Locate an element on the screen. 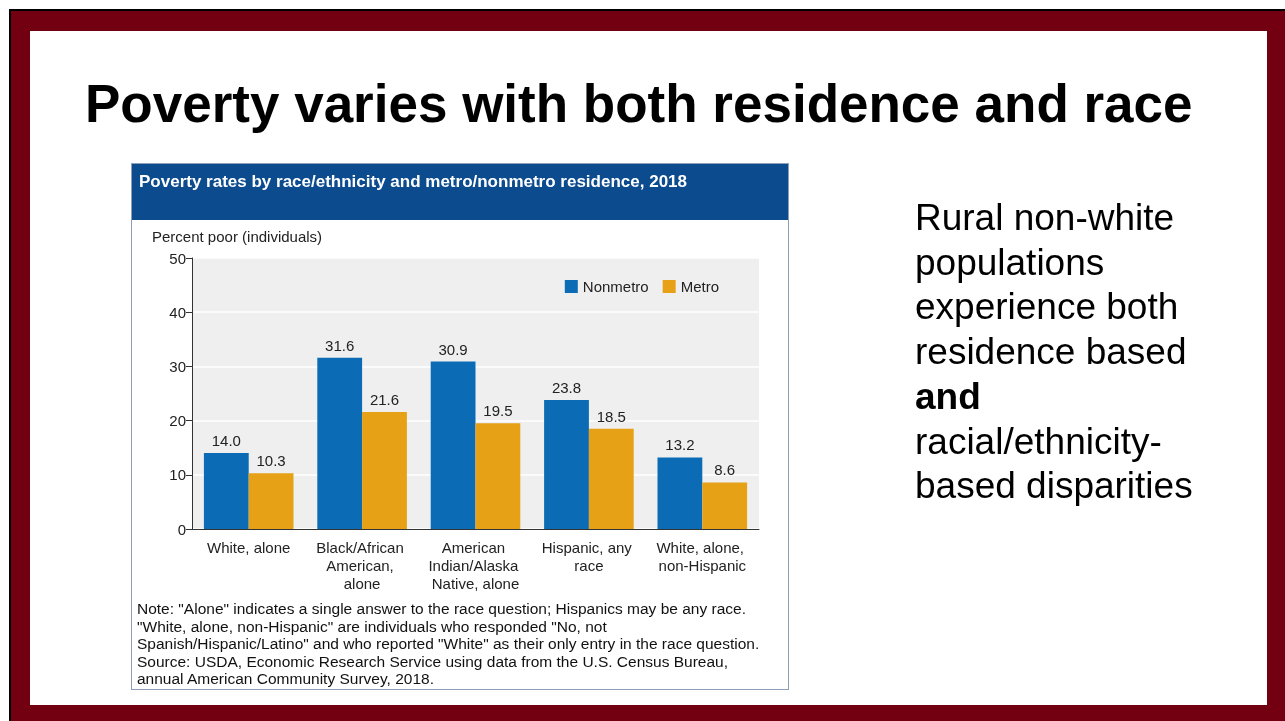 The height and width of the screenshot is (721, 1285). y-tick-label: 50 is located at coordinates (177, 258).